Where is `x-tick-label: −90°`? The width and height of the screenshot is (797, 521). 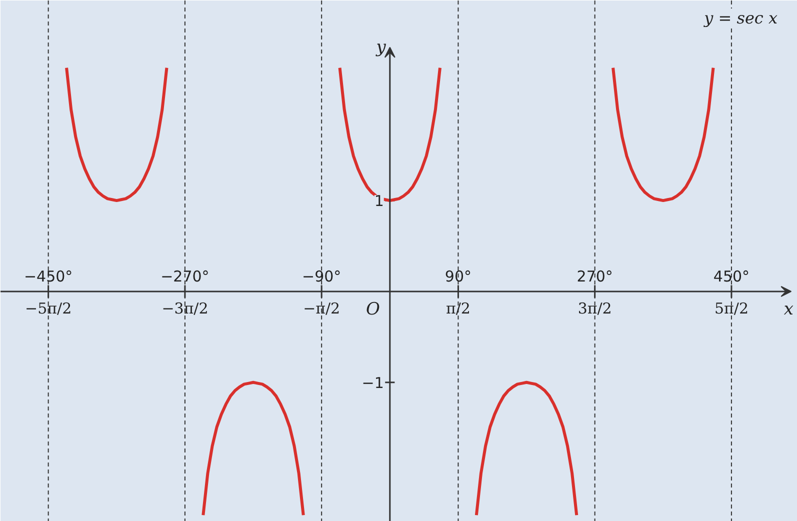 x-tick-label: −90° is located at coordinates (322, 276).